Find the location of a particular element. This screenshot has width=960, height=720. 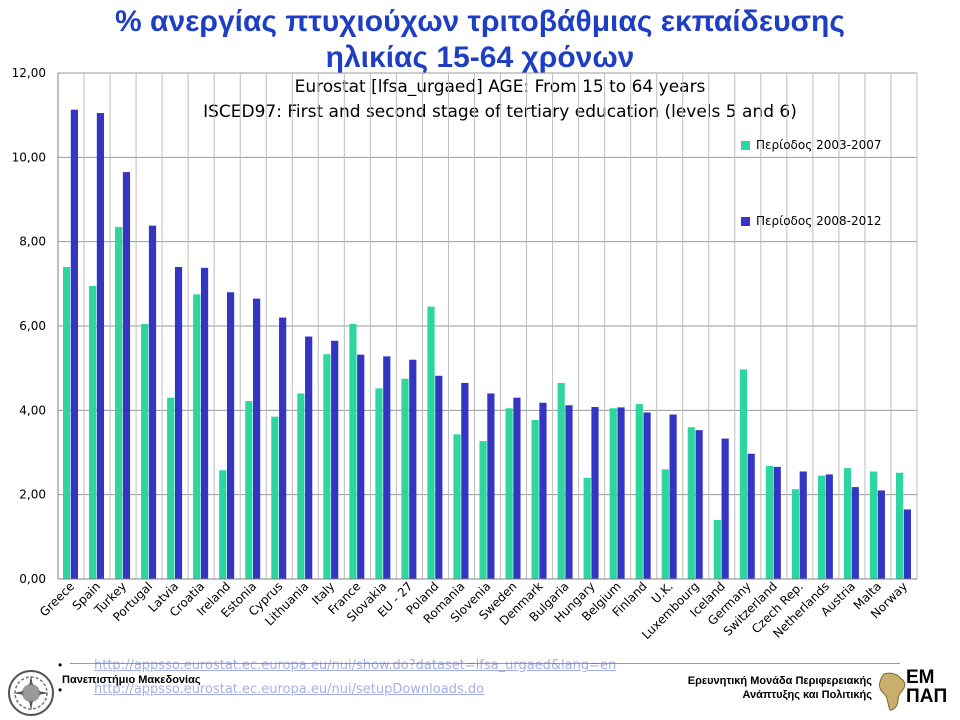

research-unit-line-2: Ανάπτυξης και Πολιτικής is located at coordinates (807, 695).